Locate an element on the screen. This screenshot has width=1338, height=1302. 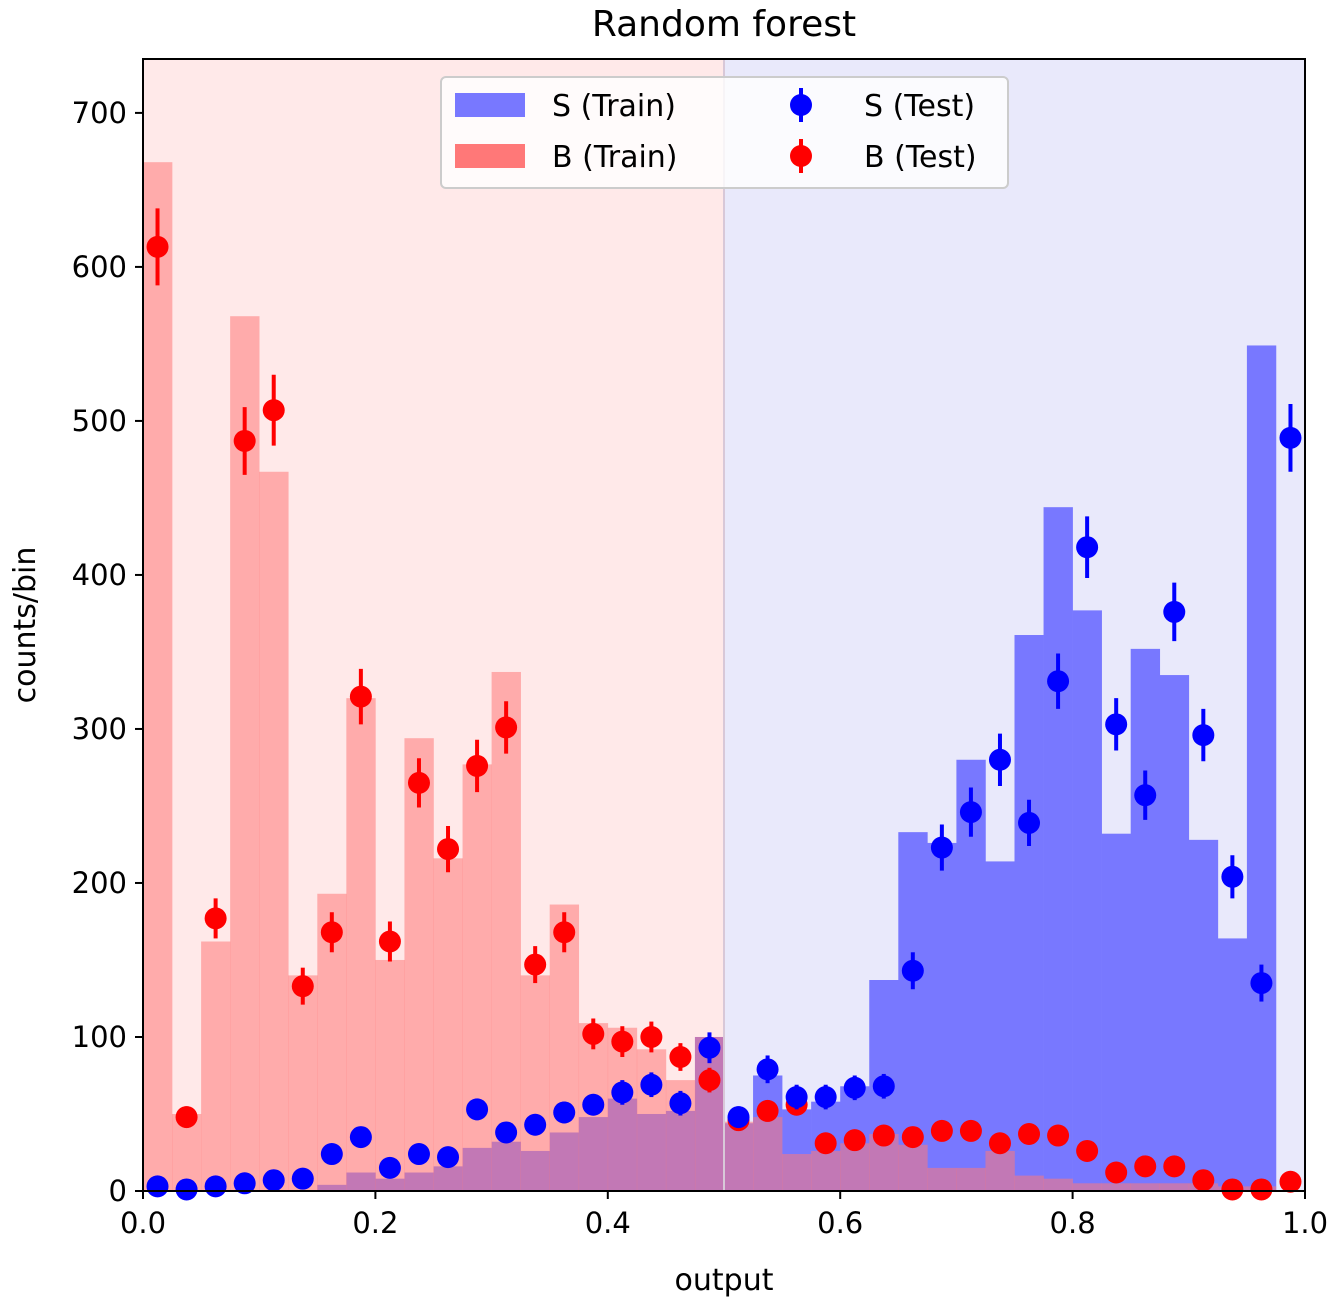
y-tick-label-3: 300 is located at coordinates (99, 729).